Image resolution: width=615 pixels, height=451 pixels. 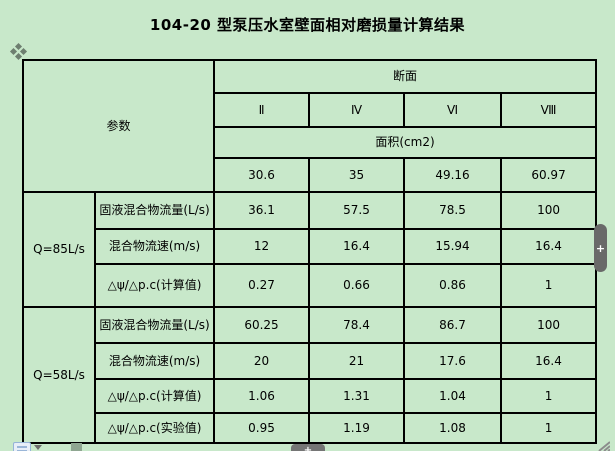 I want to click on table-row: △ψ/△p.c(计算值) 0.27 0.66 0.86 1, so click(x=310, y=285).